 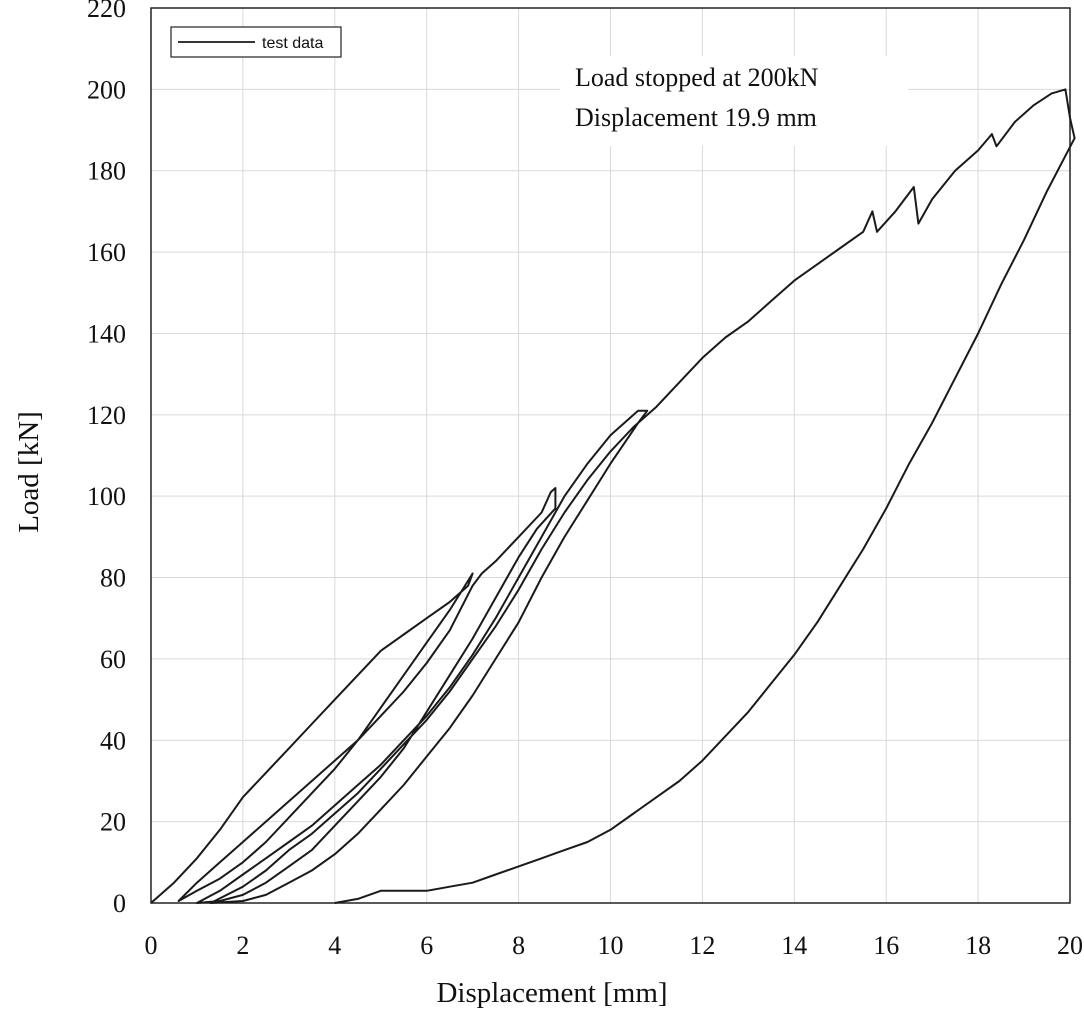 I want to click on x-tick-labels: 0 2 4 6 8 10 12 14 16 18 20, so click(x=614, y=945).